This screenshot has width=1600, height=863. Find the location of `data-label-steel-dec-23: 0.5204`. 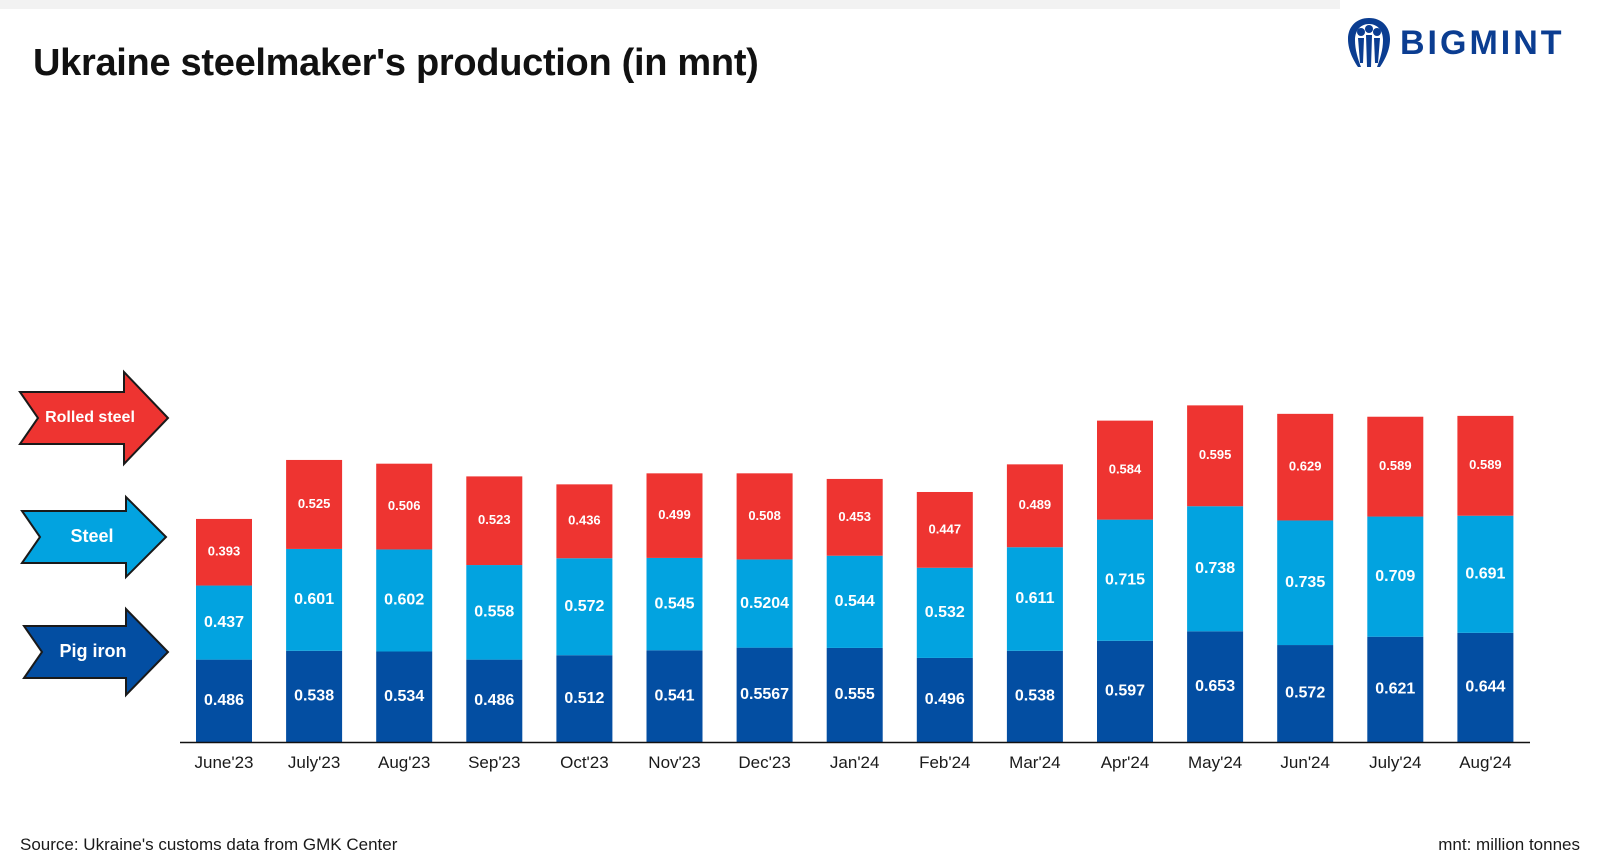

data-label-steel-dec-23: 0.5204 is located at coordinates (764, 603).